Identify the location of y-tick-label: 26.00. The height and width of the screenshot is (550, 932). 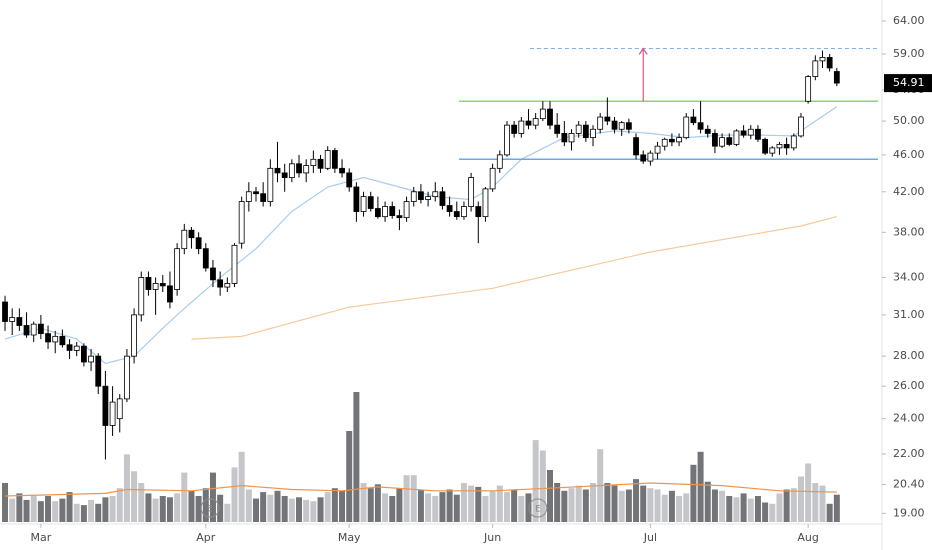
(909, 385).